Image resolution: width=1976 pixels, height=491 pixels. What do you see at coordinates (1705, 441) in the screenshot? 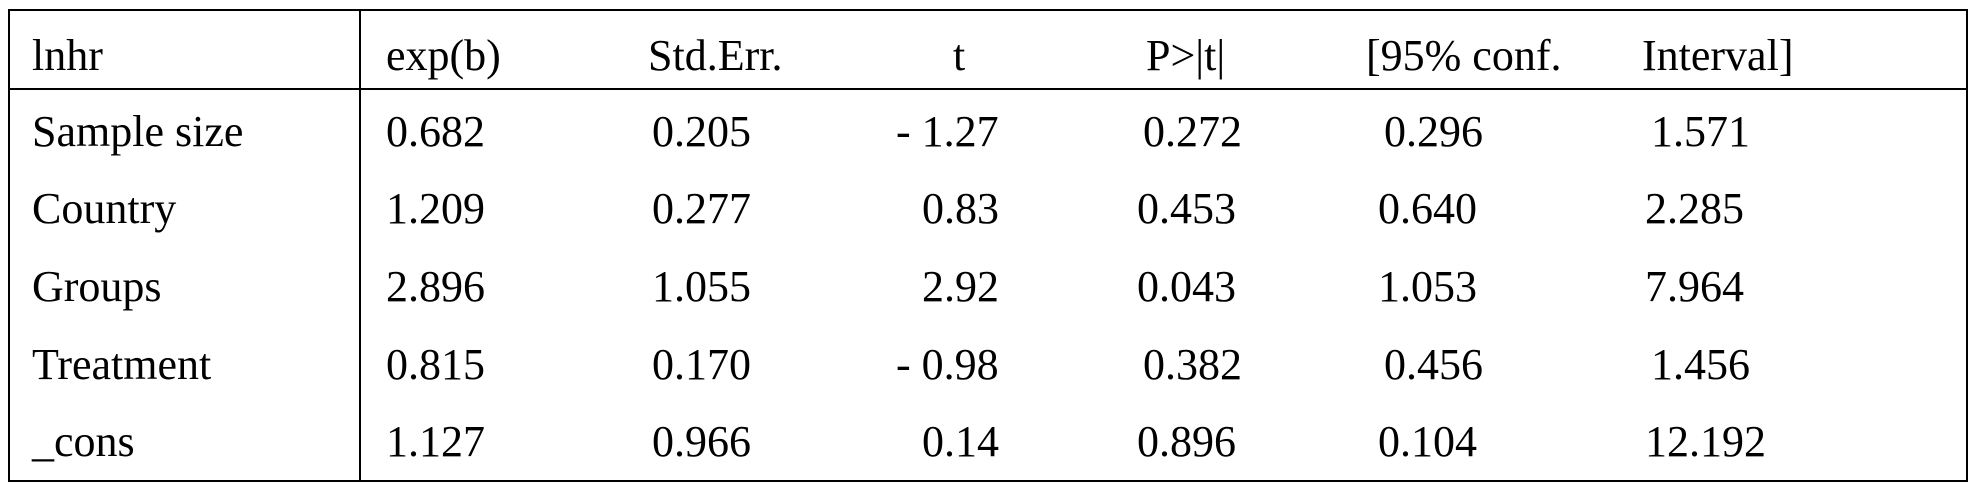
I see `table-cell: 12.192` at bounding box center [1705, 441].